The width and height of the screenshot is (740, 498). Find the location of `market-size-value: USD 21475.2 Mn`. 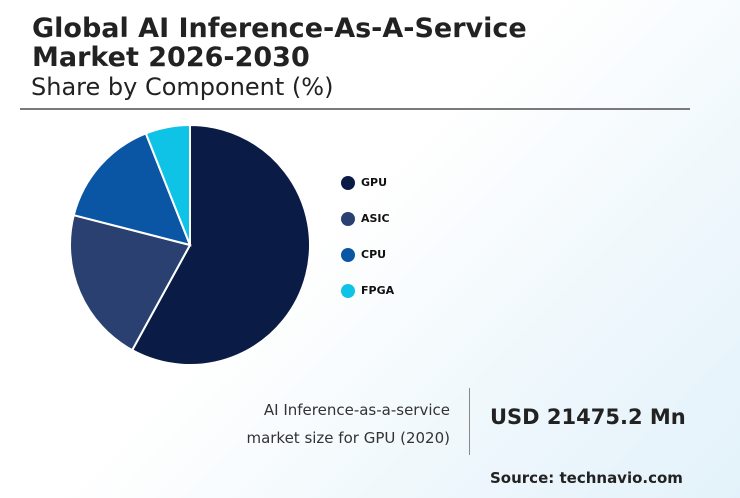

market-size-value: USD 21475.2 Mn is located at coordinates (588, 417).